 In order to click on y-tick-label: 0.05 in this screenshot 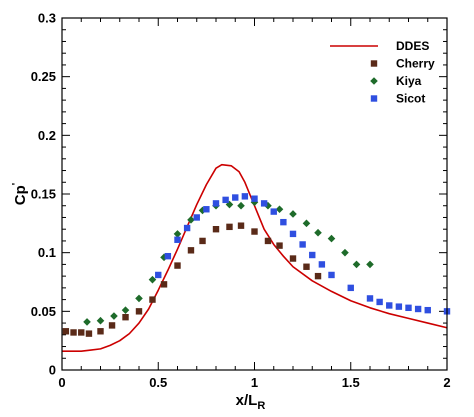, I will do `click(43, 311)`.